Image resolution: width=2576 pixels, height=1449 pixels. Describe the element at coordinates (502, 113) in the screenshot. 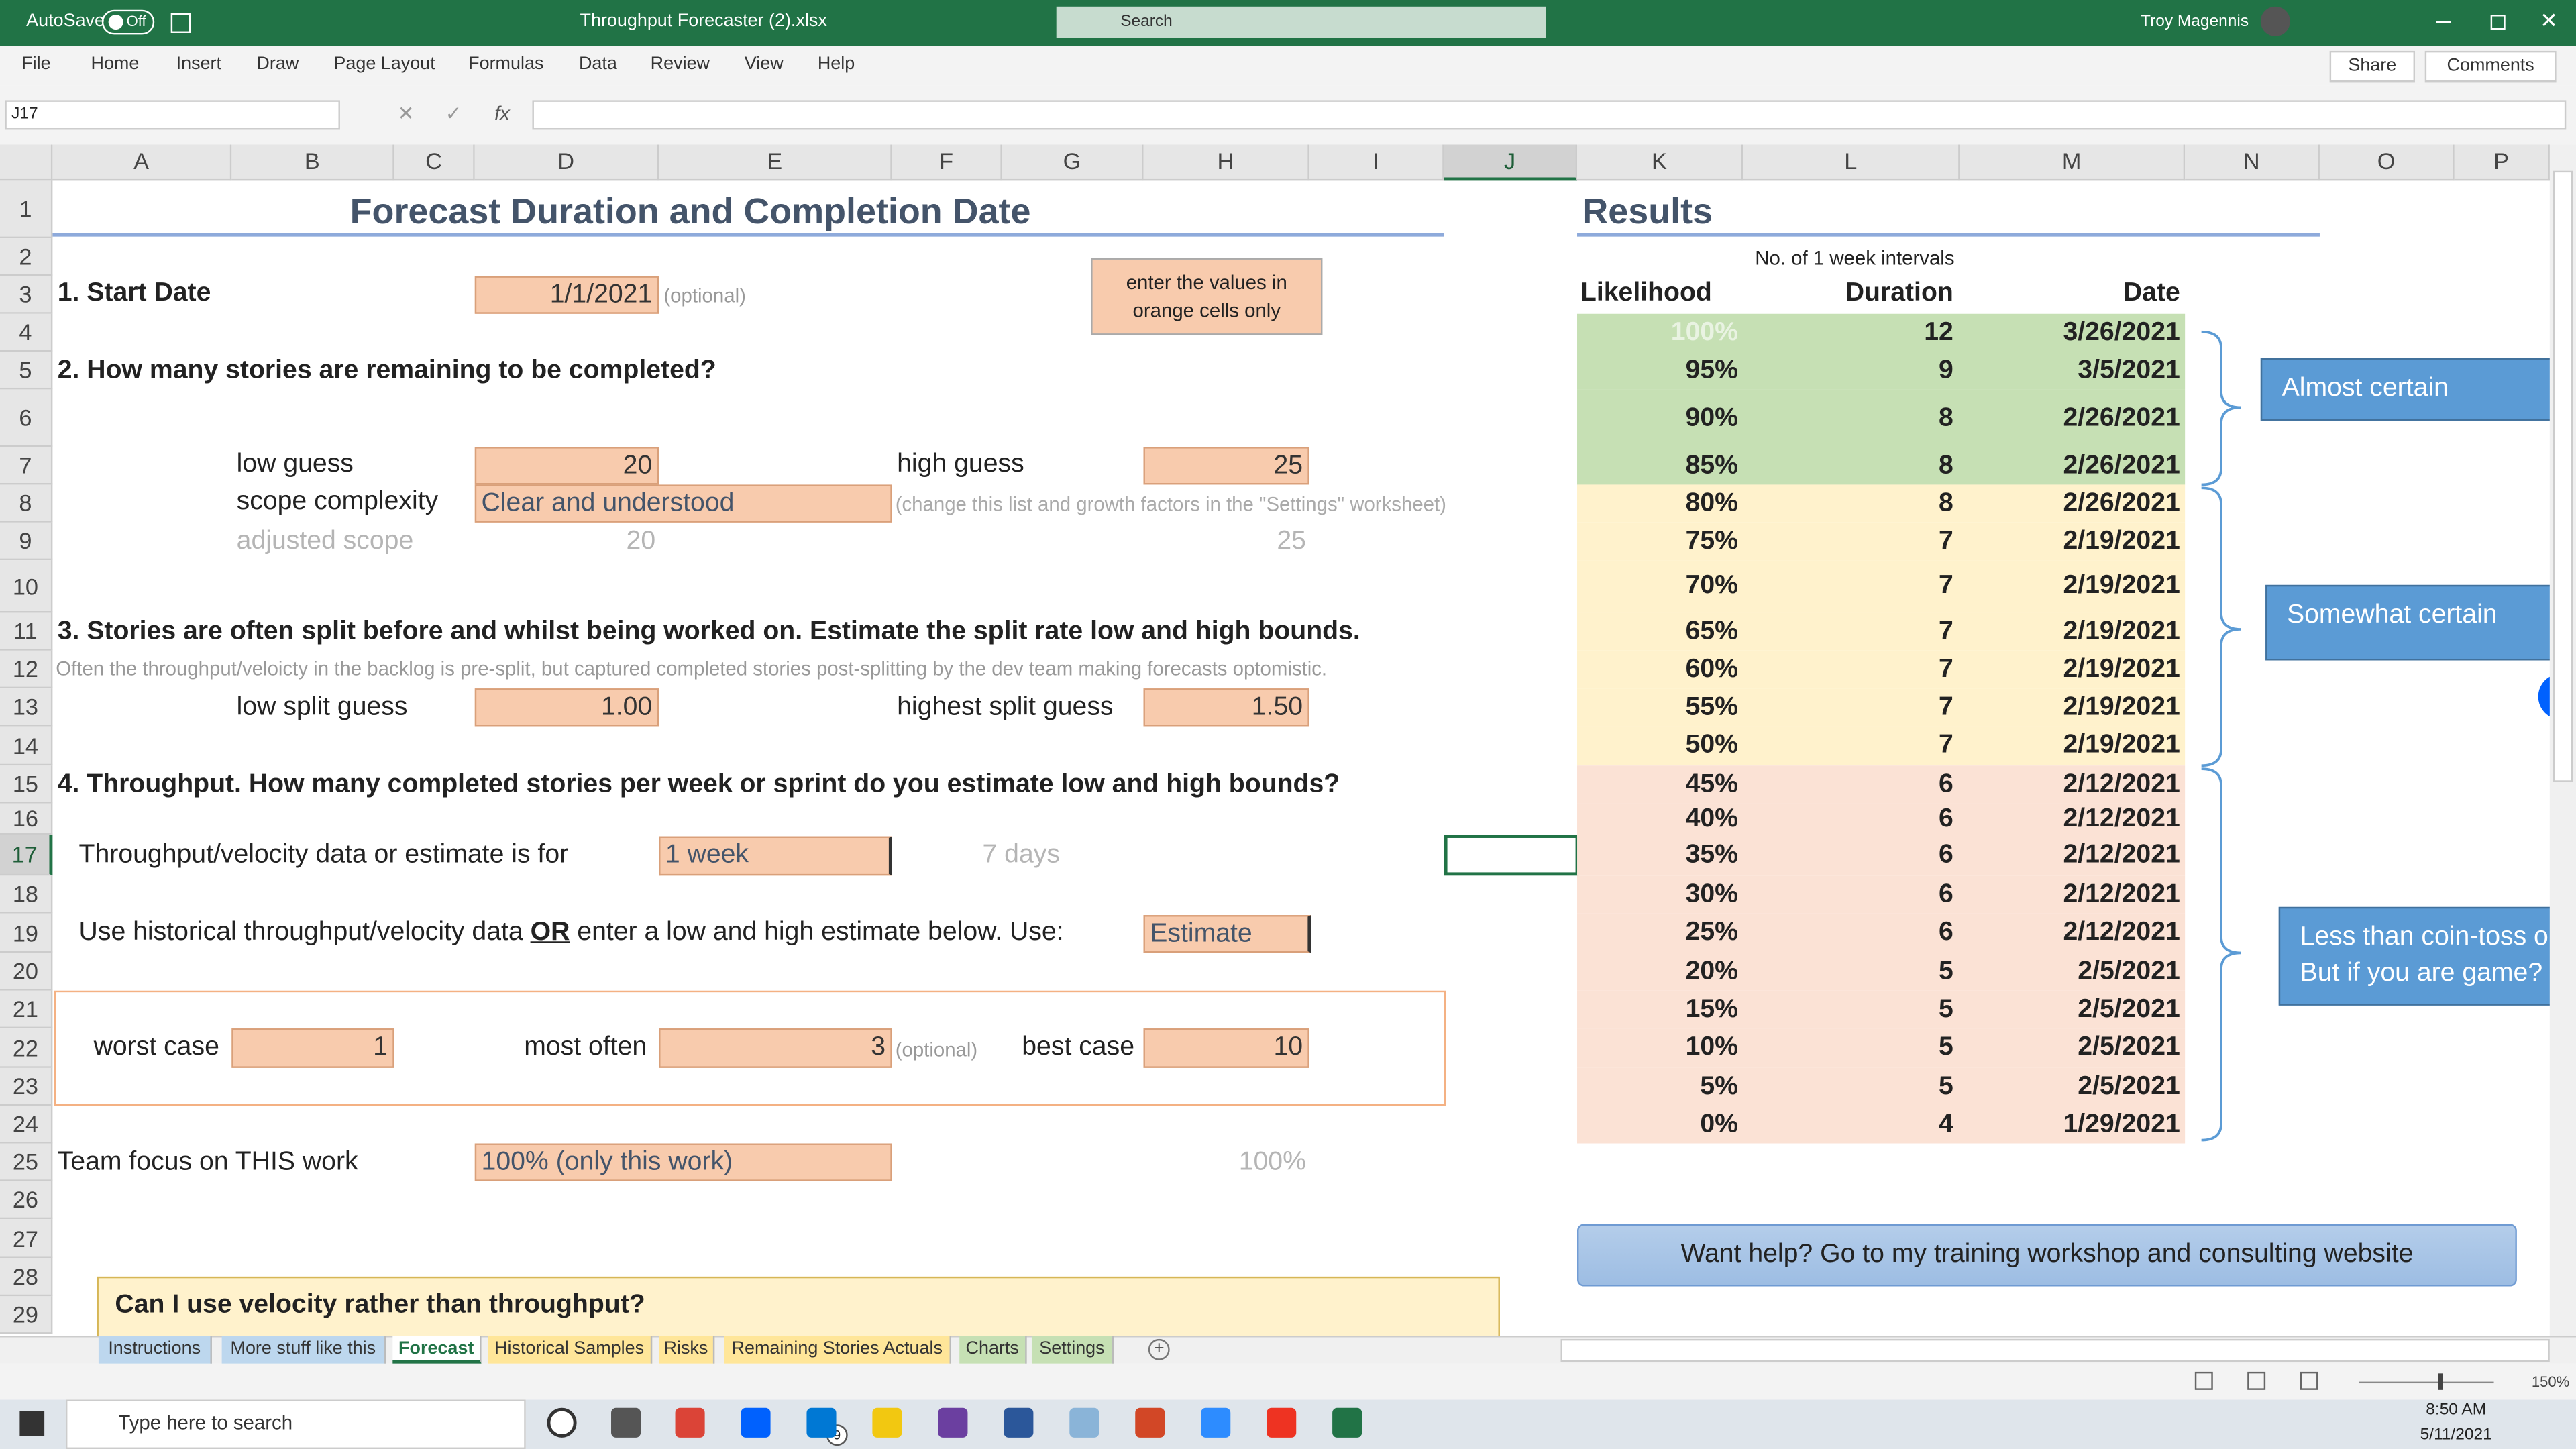

I see `function-icon: fx` at that location.